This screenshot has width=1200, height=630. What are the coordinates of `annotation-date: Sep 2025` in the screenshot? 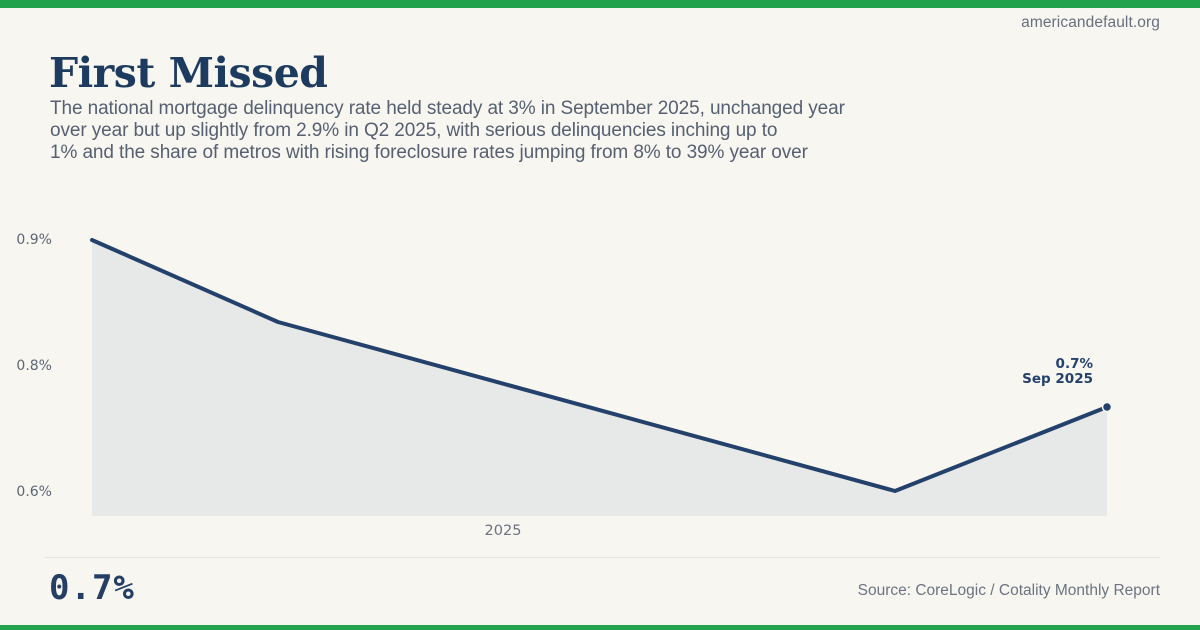 It's located at (1057, 379).